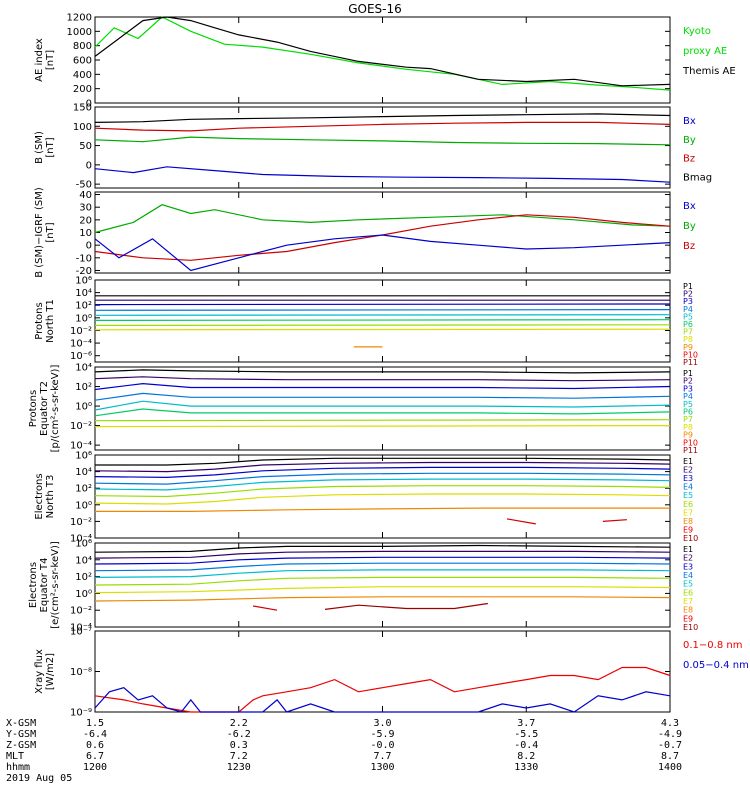 The width and height of the screenshot is (750, 800). Describe the element at coordinates (382, 219) in the screenshot. I see `series-by` at that location.